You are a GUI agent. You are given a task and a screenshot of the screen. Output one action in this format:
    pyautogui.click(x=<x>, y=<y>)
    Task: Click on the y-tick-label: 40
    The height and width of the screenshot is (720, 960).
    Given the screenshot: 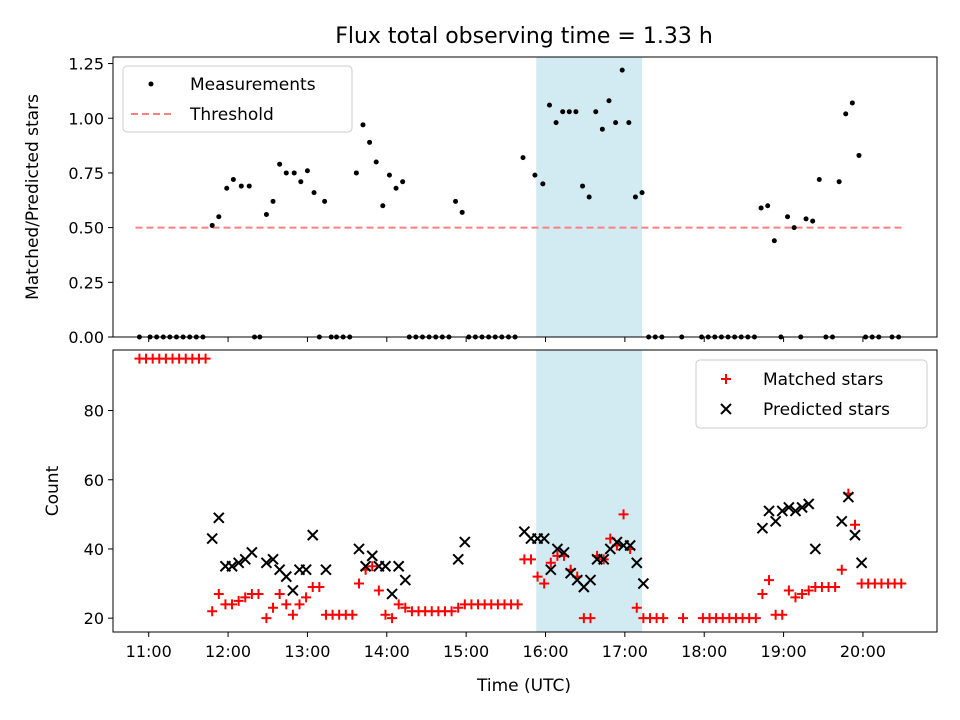 What is the action you would take?
    pyautogui.click(x=94, y=549)
    